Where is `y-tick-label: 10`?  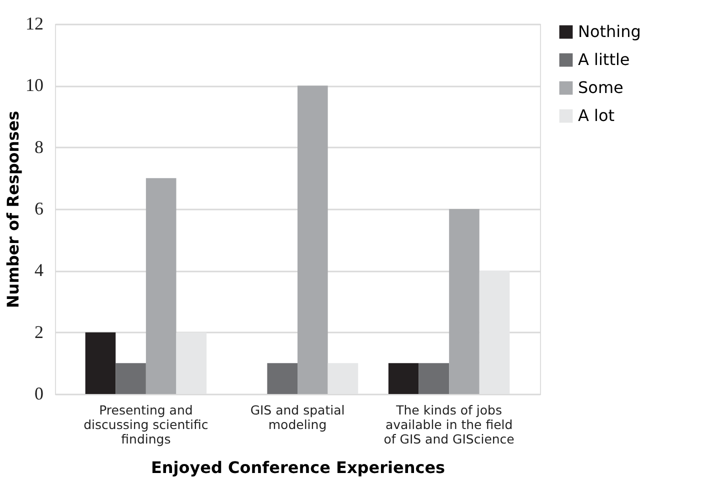 y-tick-label: 10 is located at coordinates (35, 85).